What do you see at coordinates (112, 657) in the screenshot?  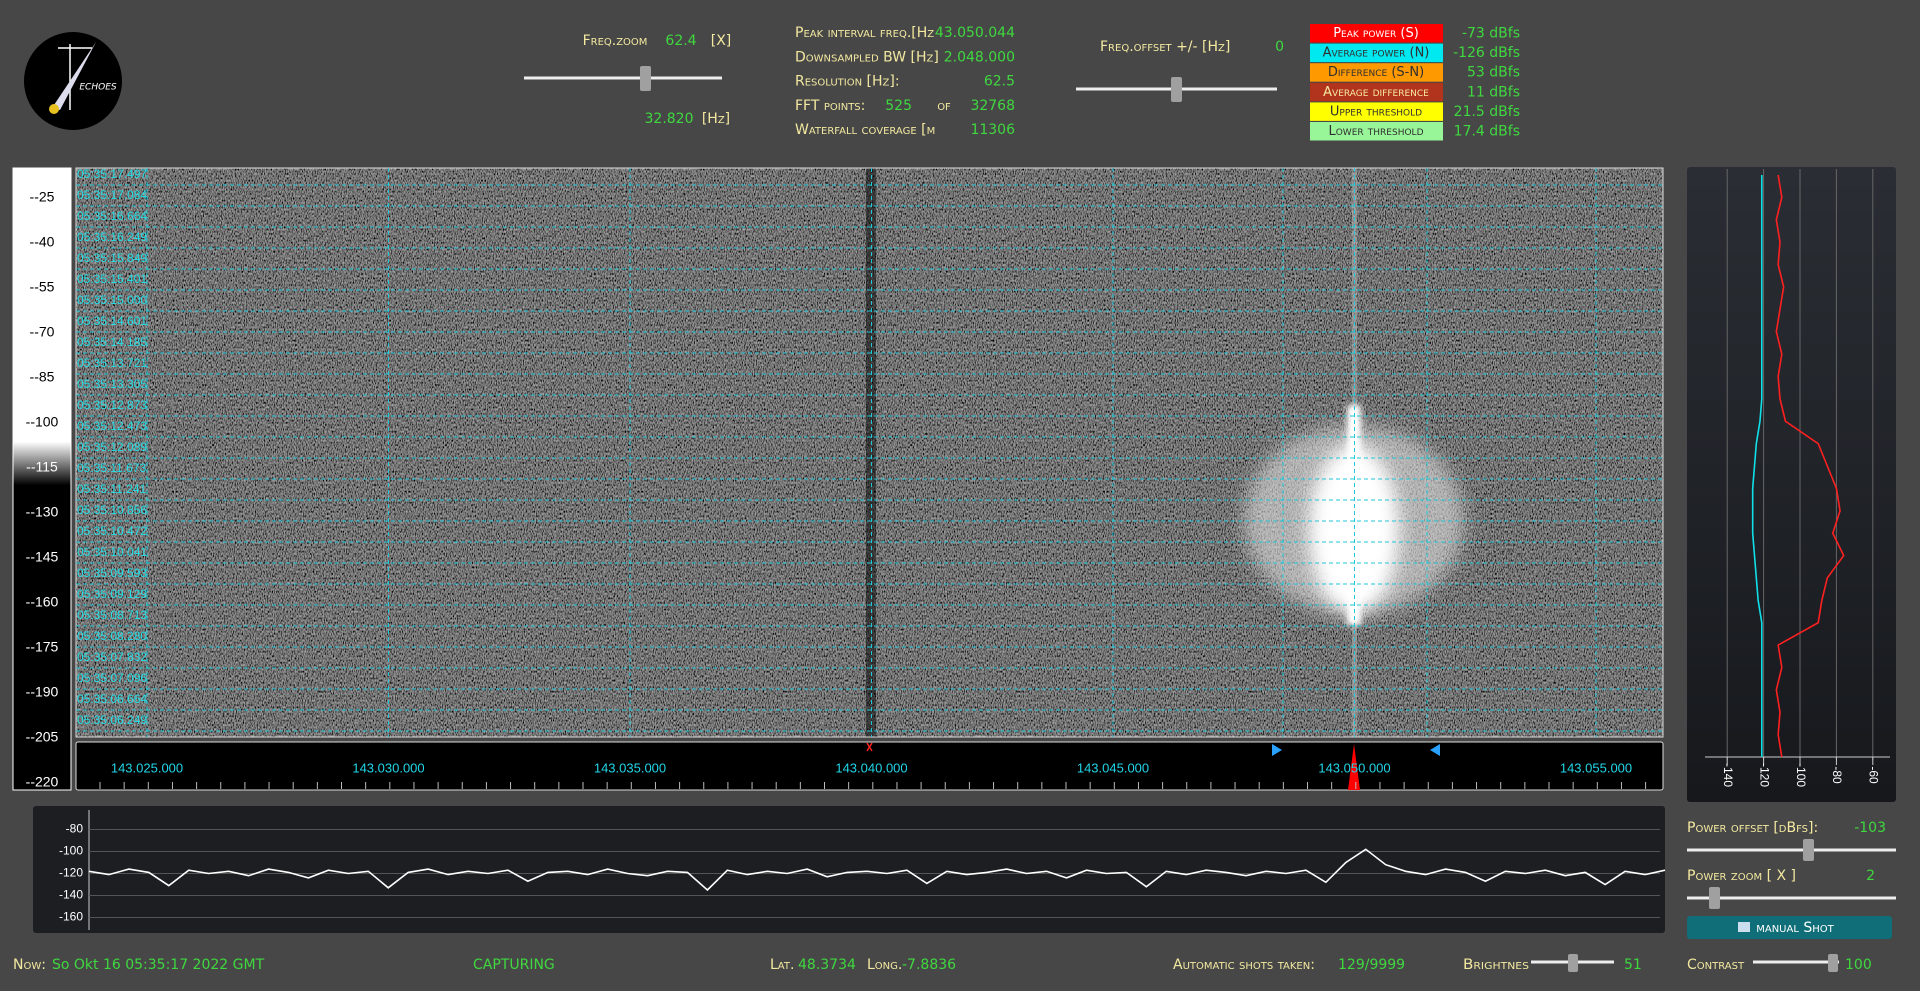 I see `time-label: 05:35:07.832` at bounding box center [112, 657].